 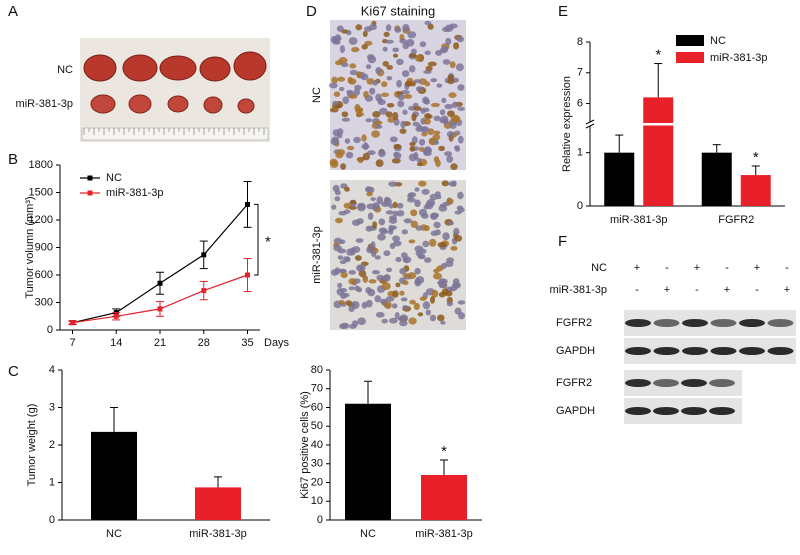 What do you see at coordinates (317, 370) in the screenshot?
I see `y-tick-label: 80` at bounding box center [317, 370].